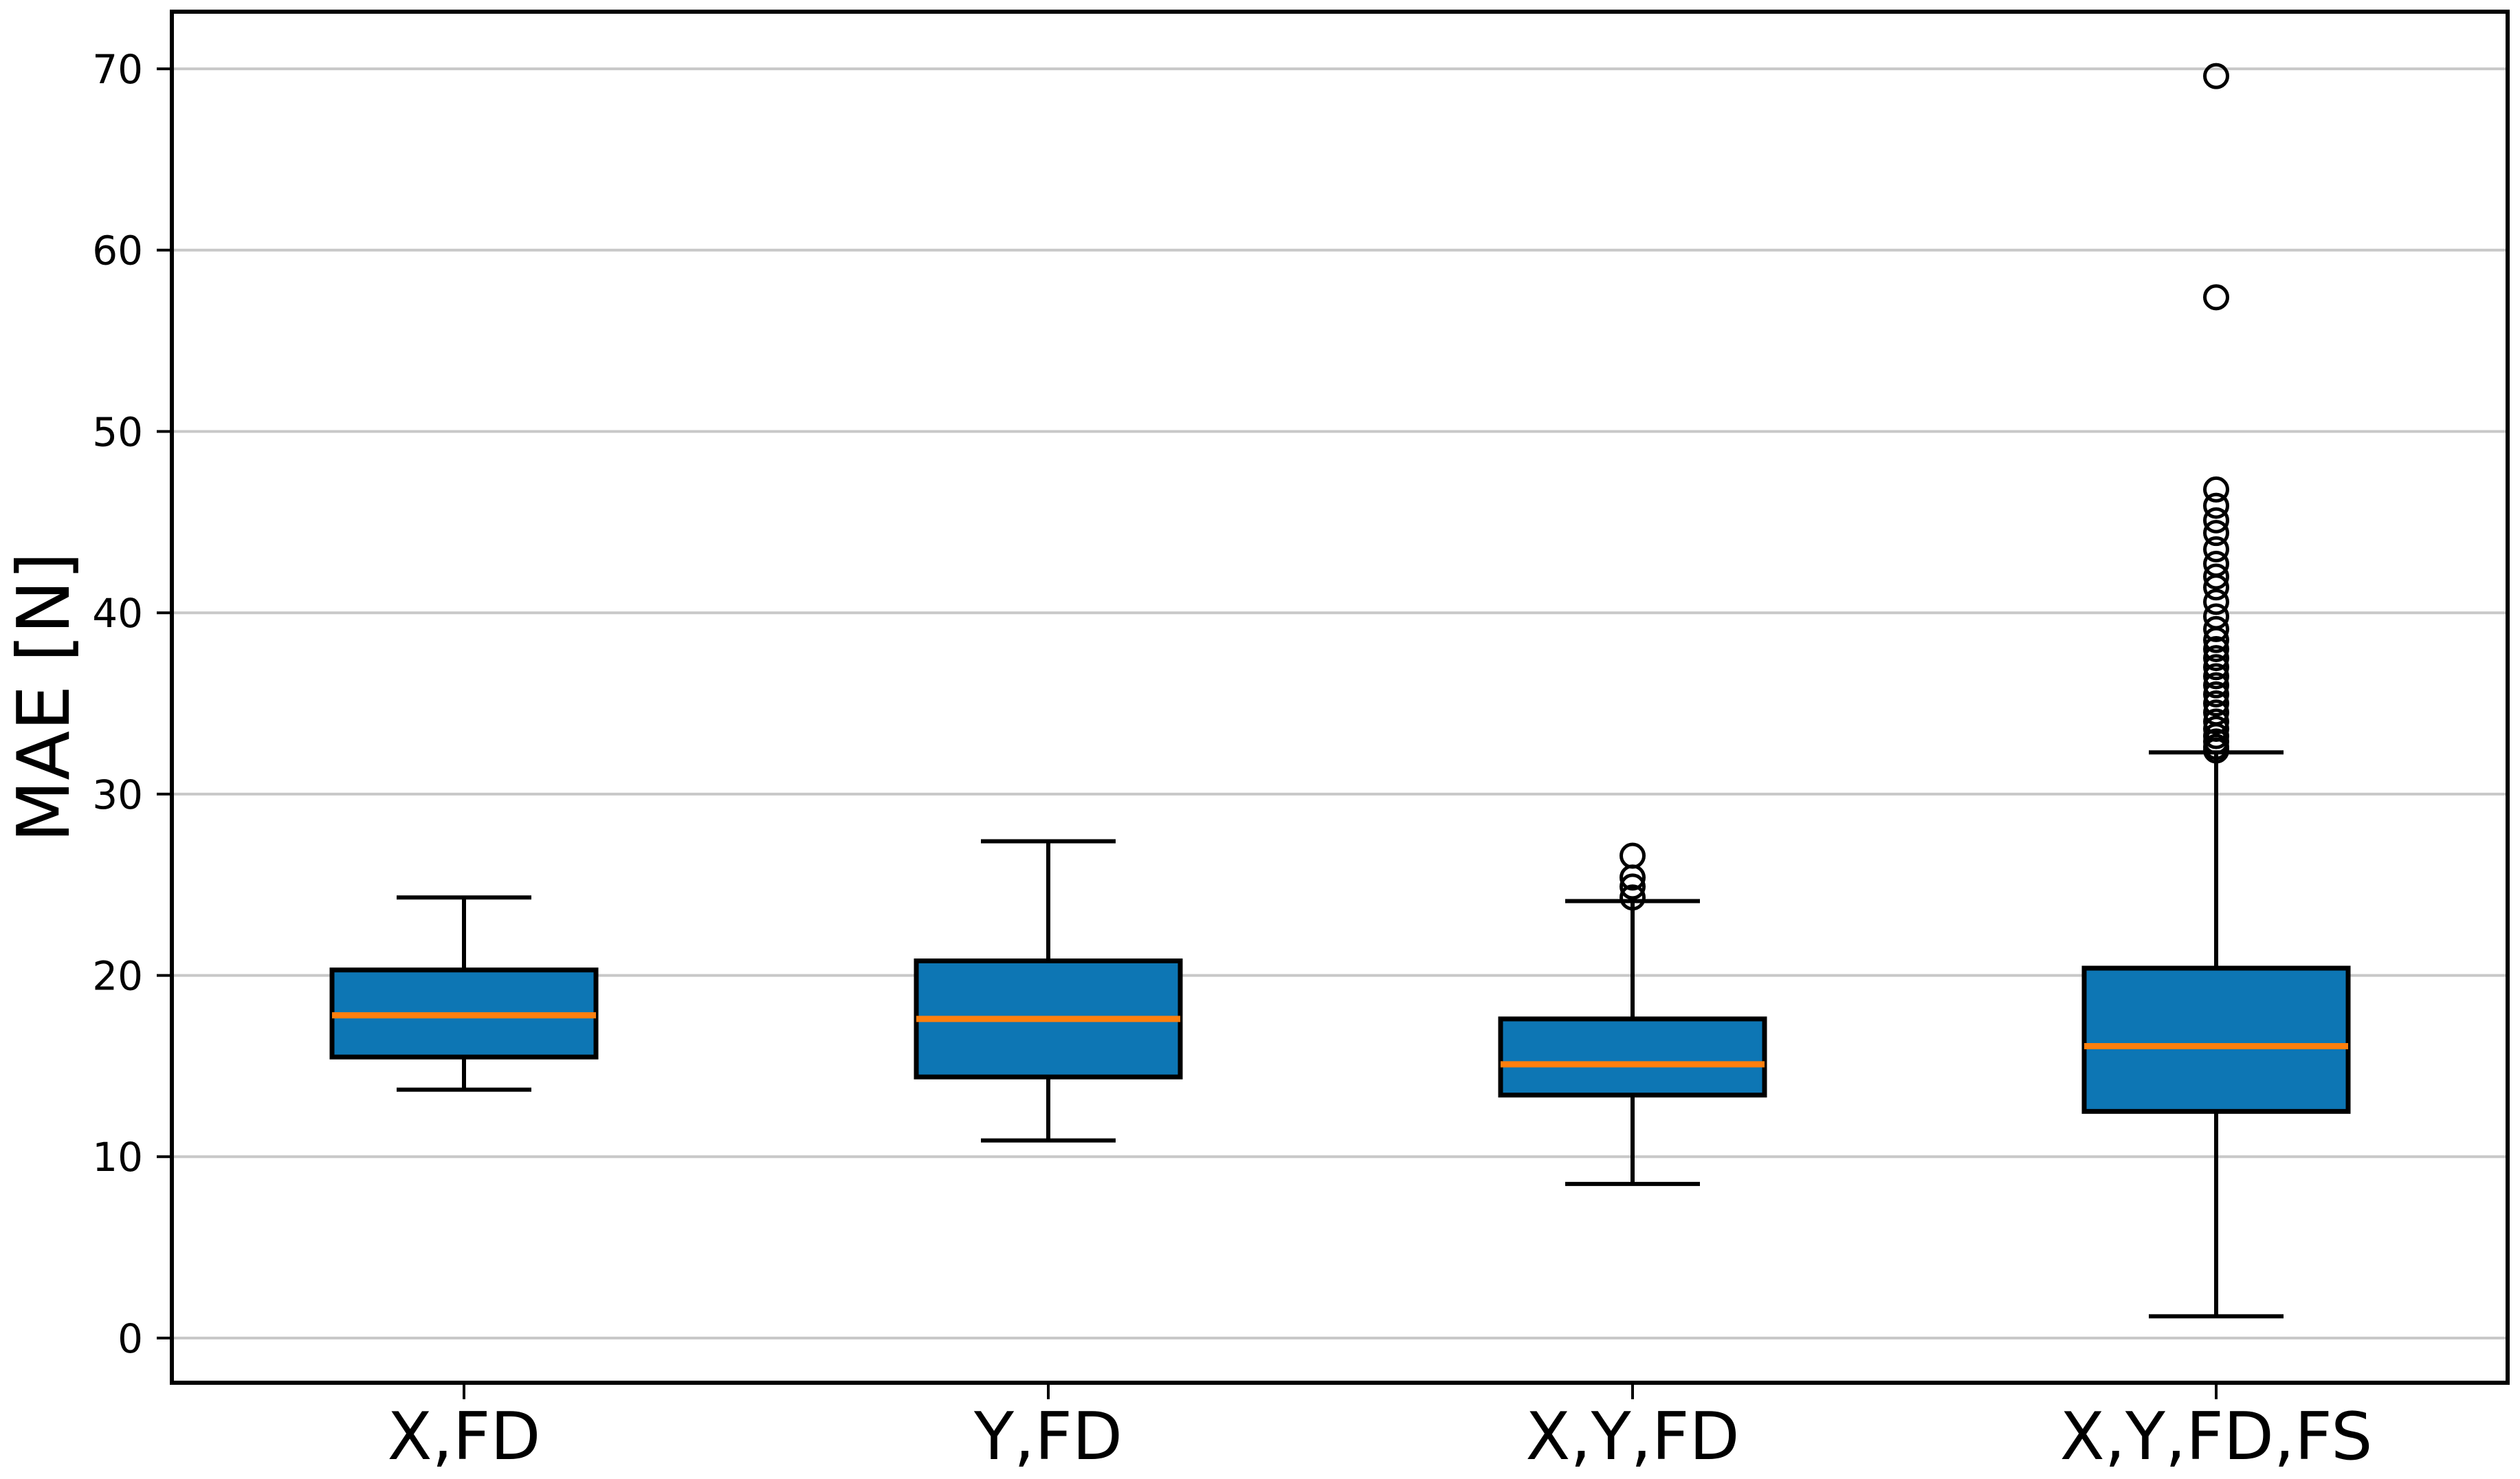 This screenshot has height=1479, width=2520. What do you see at coordinates (117, 69) in the screenshot?
I see `y-tick-label: 70` at bounding box center [117, 69].